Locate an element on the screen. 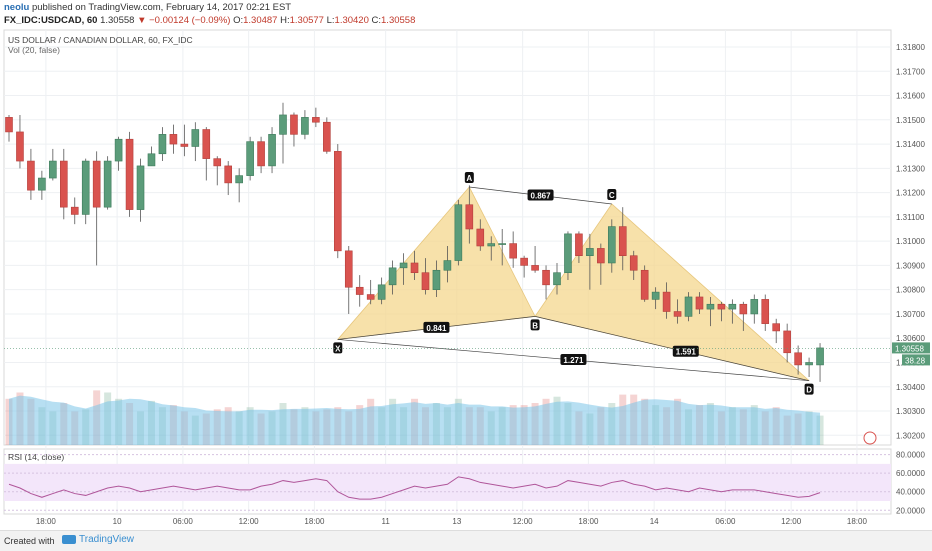 The height and width of the screenshot is (551, 932). footer: Created with TradingView is located at coordinates (466, 540).